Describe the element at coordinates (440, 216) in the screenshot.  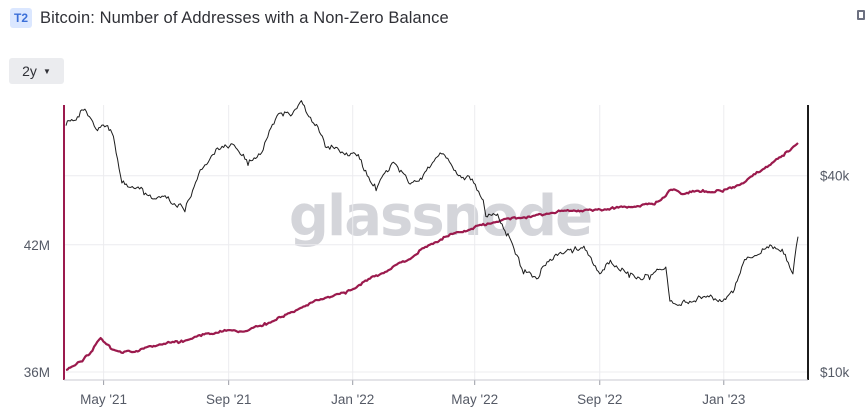
I see `watermark: glassnode` at that location.